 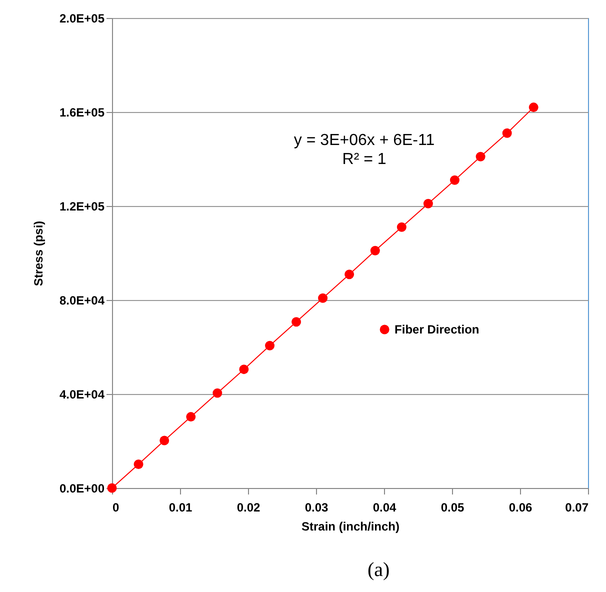 What do you see at coordinates (452, 507) in the screenshot?
I see `x-tick-label: 0.05` at bounding box center [452, 507].